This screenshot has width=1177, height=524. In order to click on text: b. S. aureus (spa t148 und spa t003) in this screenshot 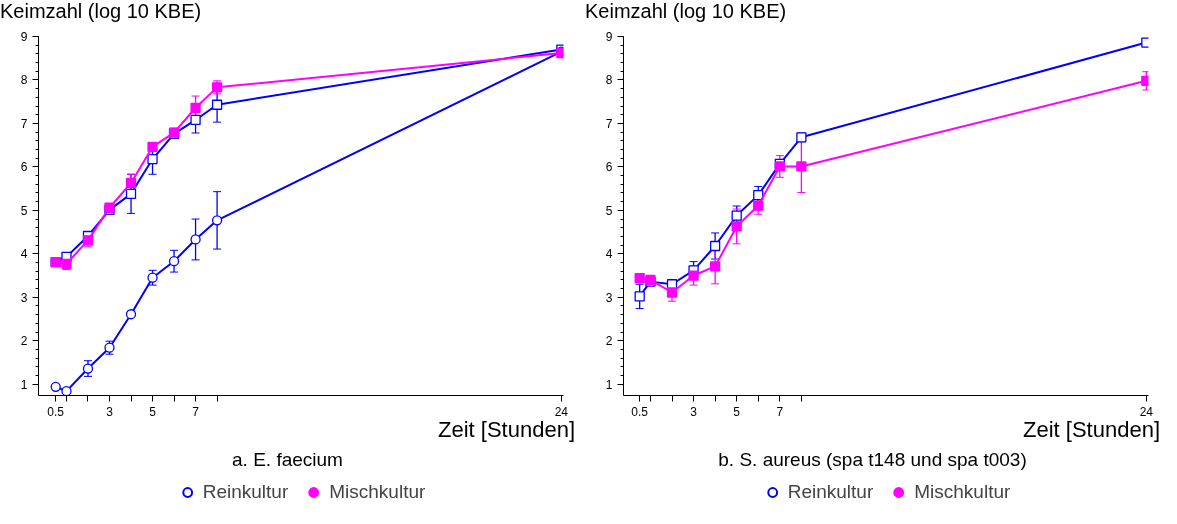, I will do `click(872, 460)`.